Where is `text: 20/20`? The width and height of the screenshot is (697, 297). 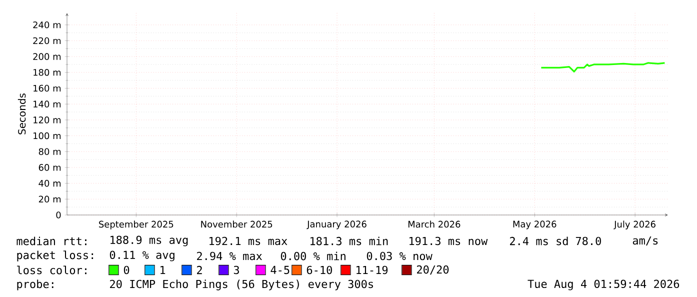
text: 20/20 is located at coordinates (433, 270).